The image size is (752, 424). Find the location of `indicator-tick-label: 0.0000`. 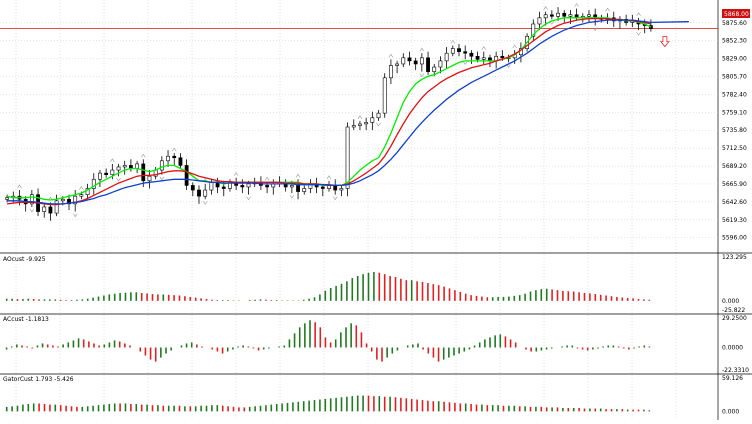

indicator-tick-label: 0.0000 is located at coordinates (732, 347).